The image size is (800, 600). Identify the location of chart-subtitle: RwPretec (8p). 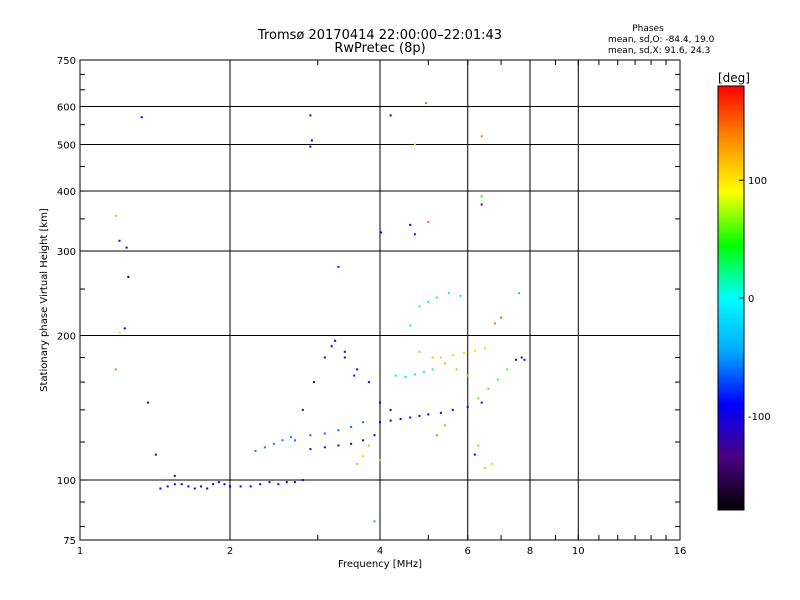
(379, 48).